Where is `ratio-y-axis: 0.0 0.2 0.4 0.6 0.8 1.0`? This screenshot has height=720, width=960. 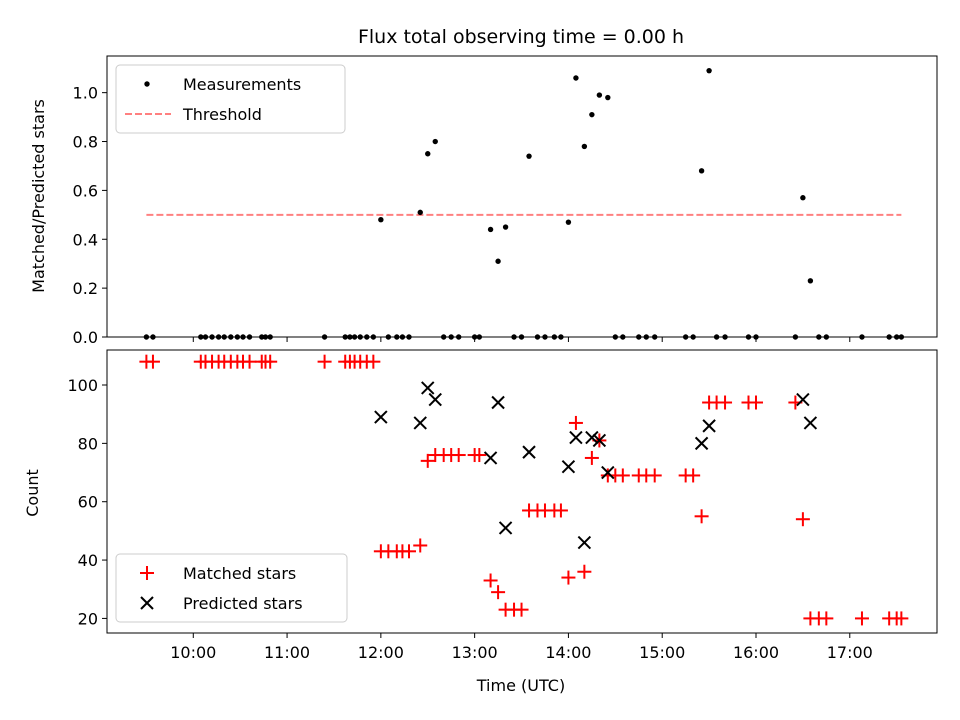
ratio-y-axis: 0.0 0.2 0.4 0.6 0.8 1.0 is located at coordinates (90, 215).